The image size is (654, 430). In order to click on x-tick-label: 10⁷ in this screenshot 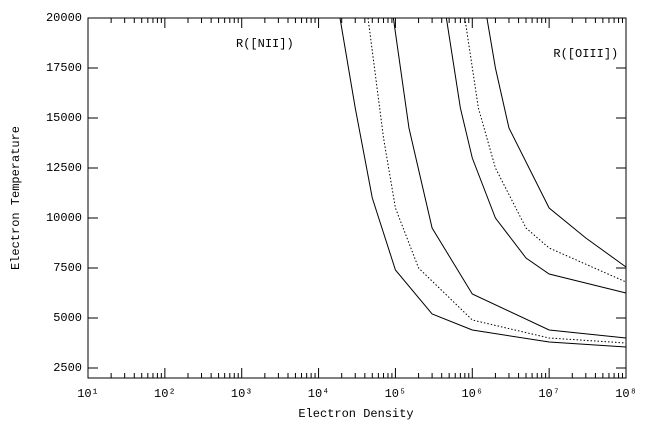, I will do `click(549, 394)`.